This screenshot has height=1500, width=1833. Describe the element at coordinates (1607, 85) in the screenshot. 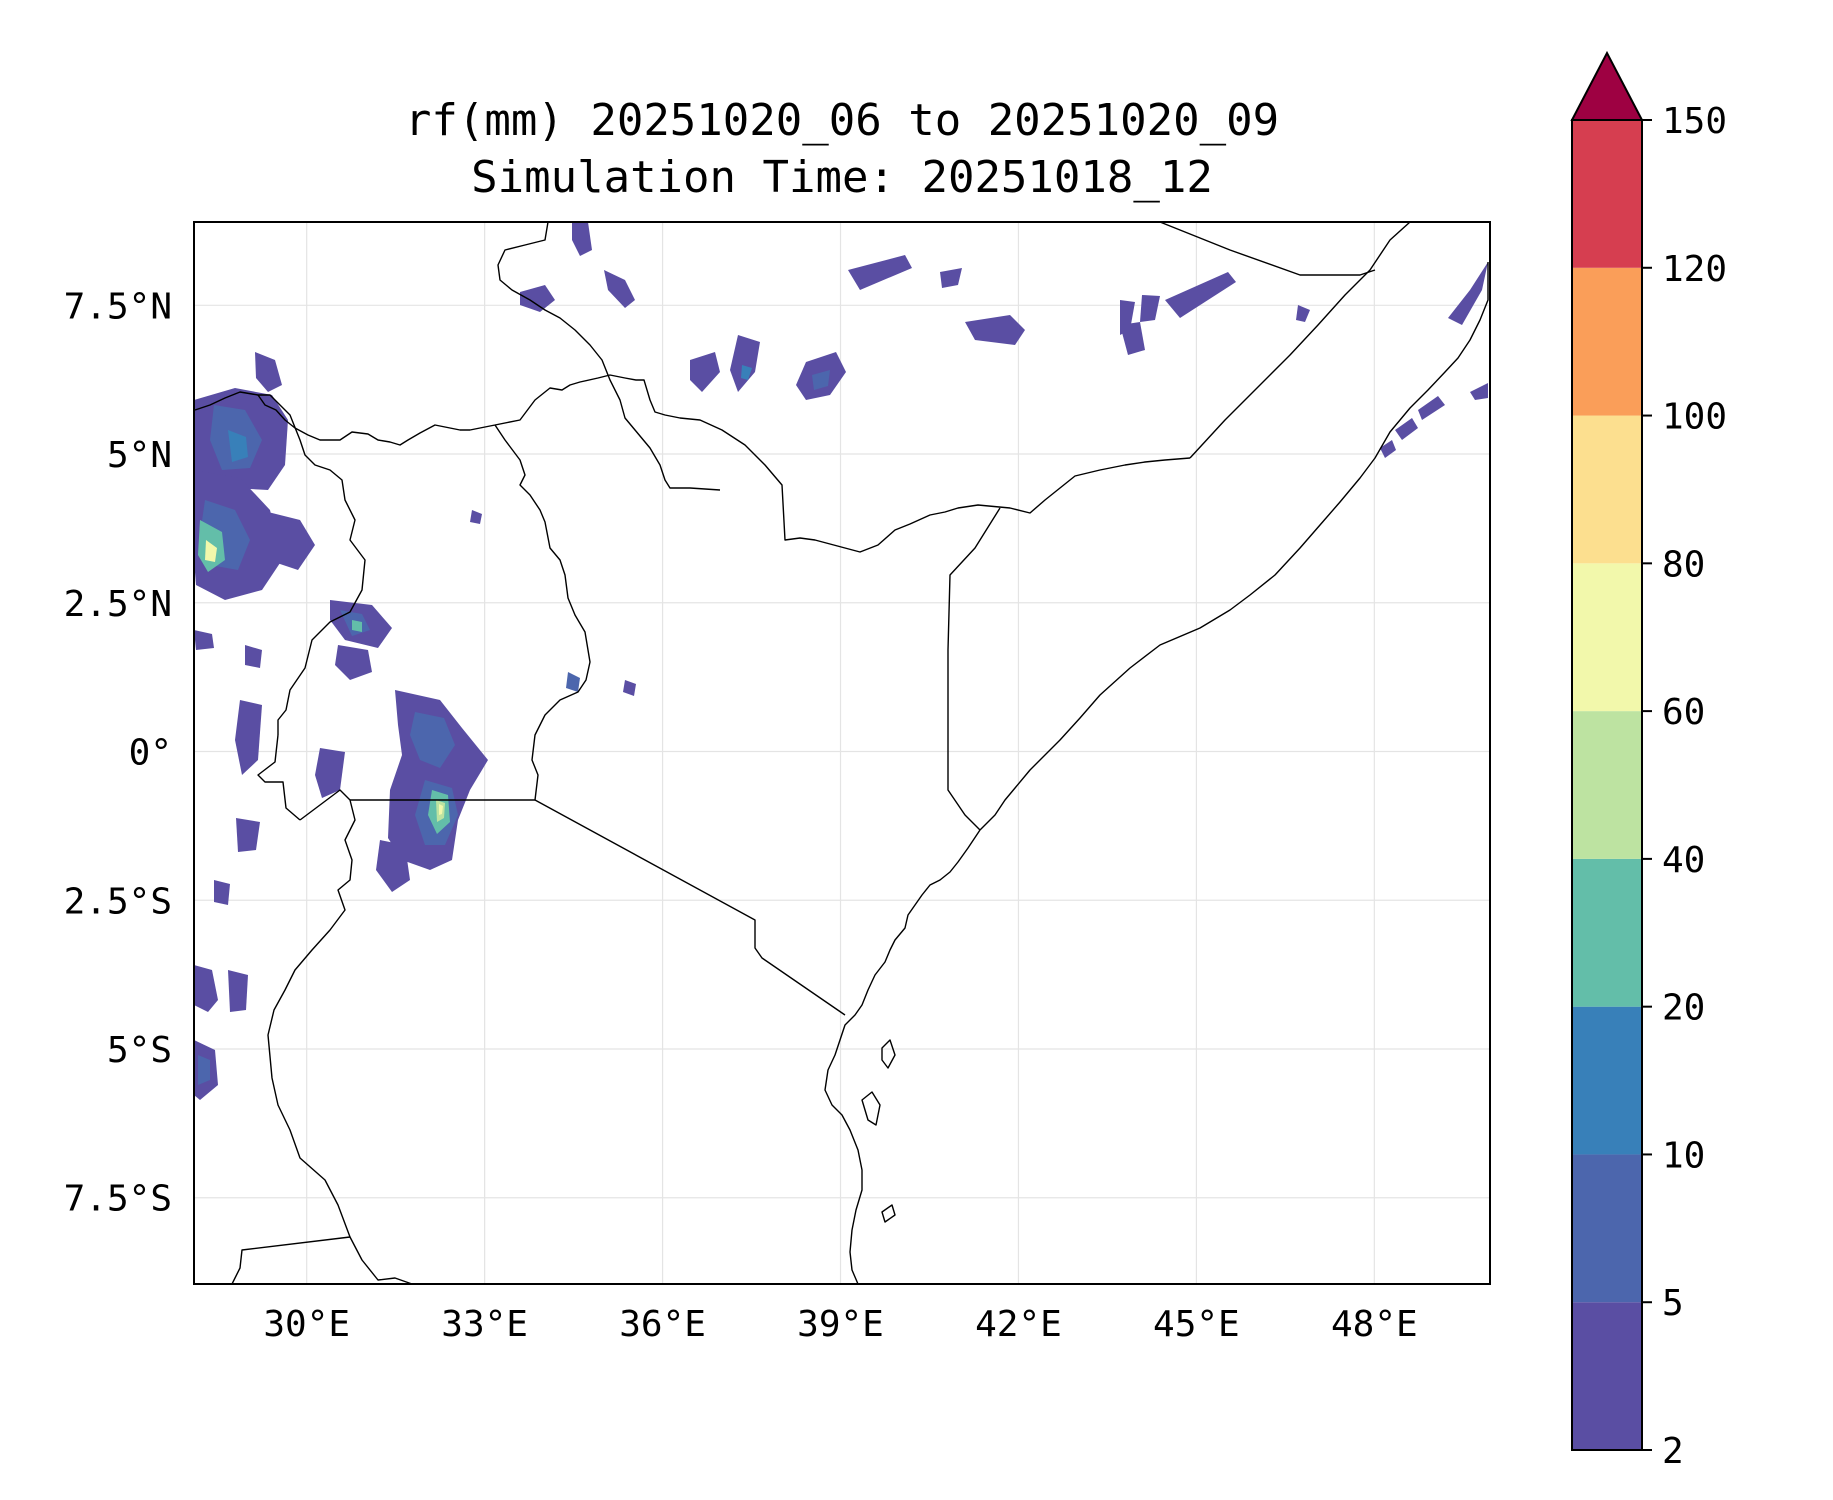

I see `colorbar-extend-arrow` at that location.